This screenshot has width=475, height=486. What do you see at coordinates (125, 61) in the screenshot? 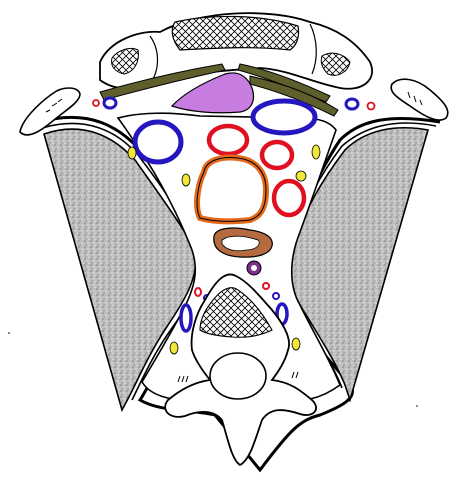
I see `top-bone-hatch-left` at bounding box center [125, 61].